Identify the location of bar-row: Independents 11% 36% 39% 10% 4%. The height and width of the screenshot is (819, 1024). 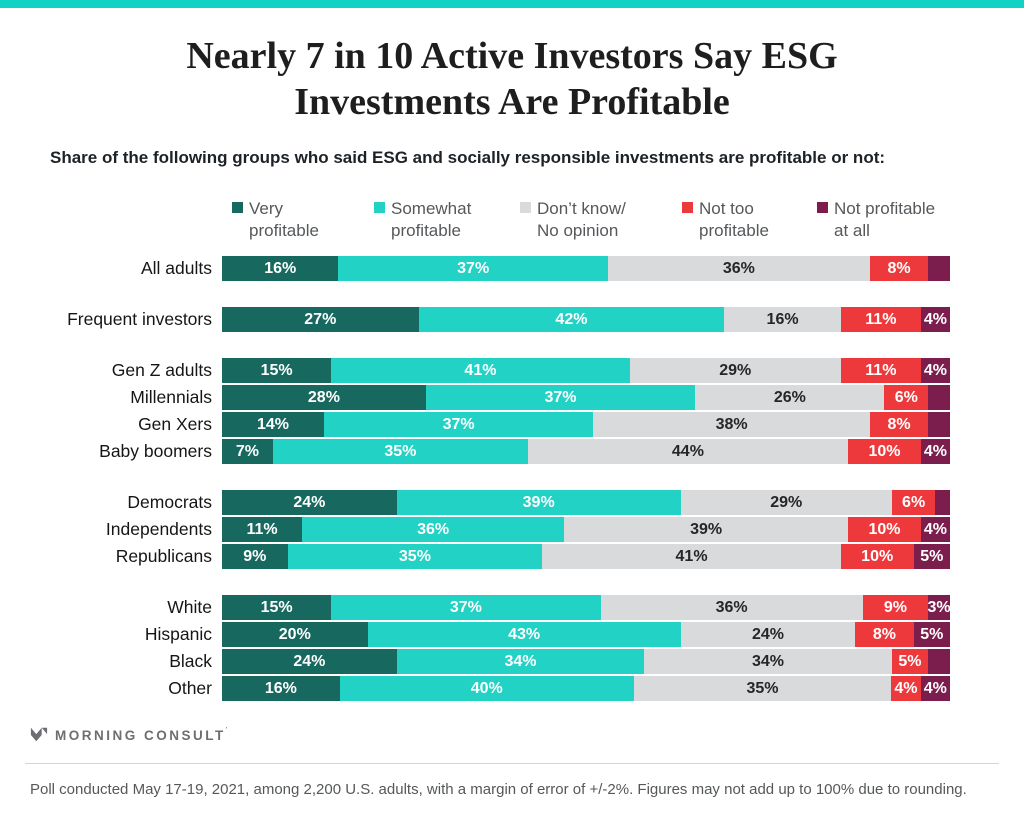
(512, 529).